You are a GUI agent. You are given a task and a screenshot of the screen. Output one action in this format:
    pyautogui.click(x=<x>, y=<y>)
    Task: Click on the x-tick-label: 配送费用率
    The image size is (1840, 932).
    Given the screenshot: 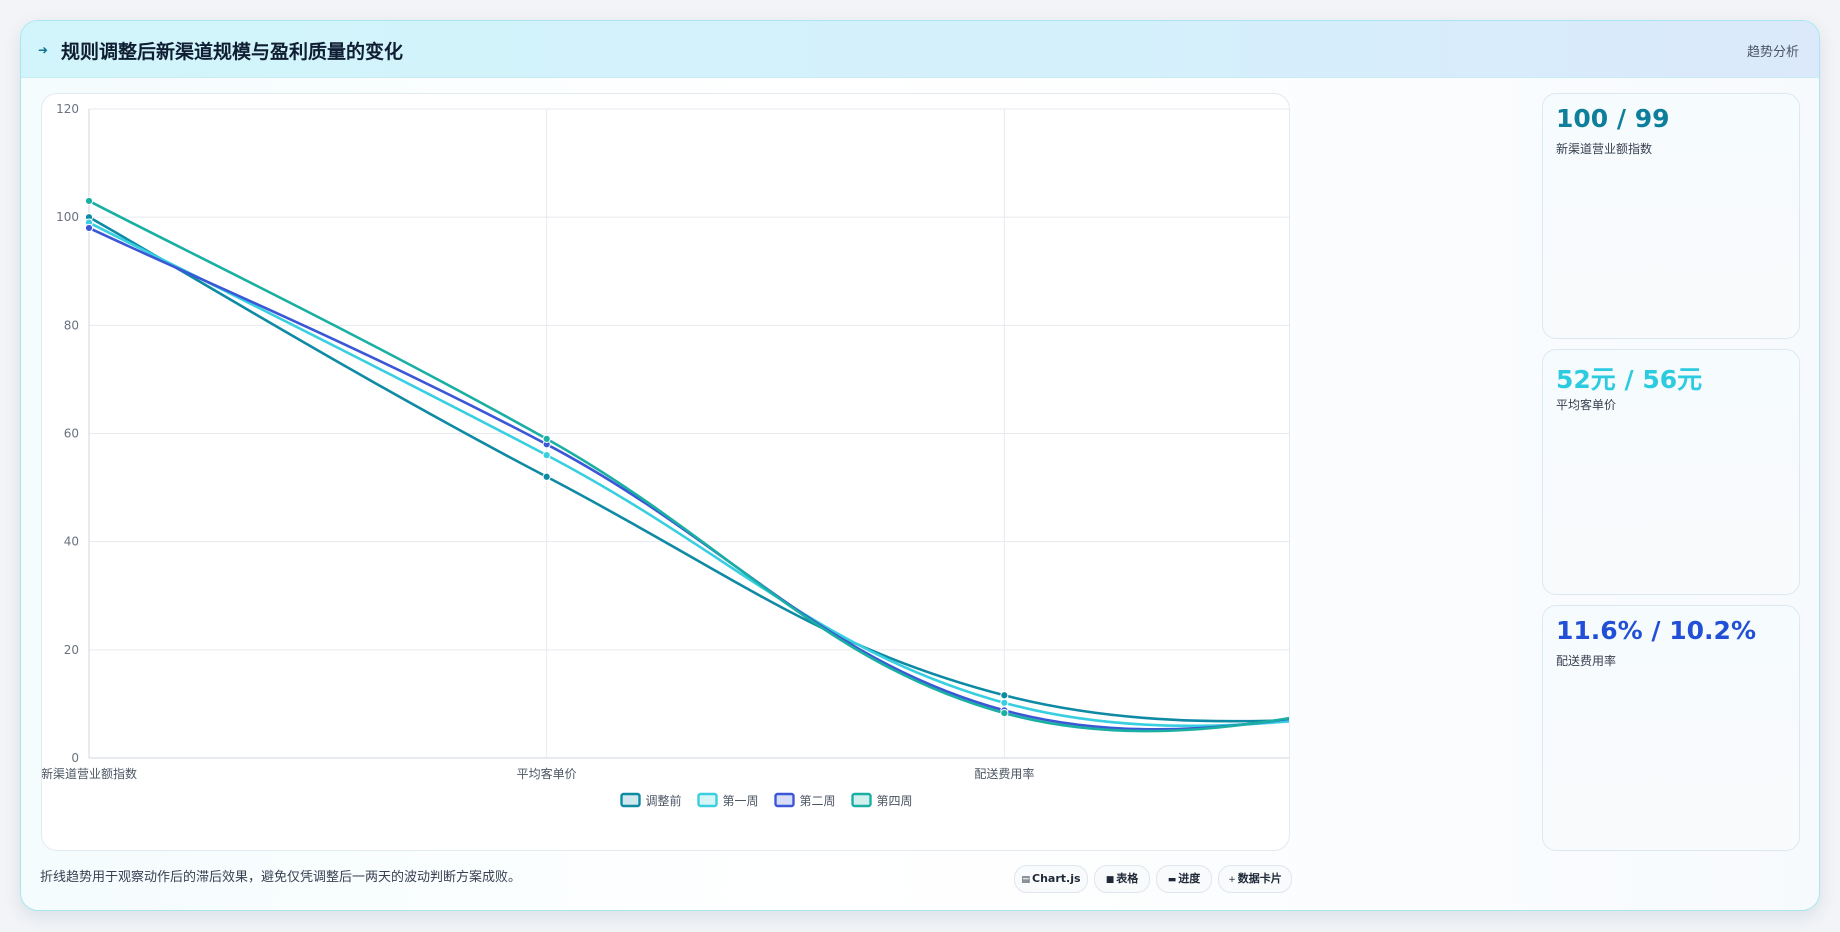 What is the action you would take?
    pyautogui.click(x=1004, y=773)
    